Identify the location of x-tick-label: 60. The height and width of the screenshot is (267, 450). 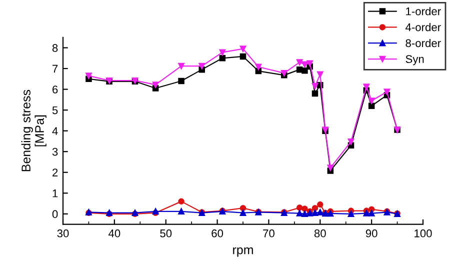
(218, 233).